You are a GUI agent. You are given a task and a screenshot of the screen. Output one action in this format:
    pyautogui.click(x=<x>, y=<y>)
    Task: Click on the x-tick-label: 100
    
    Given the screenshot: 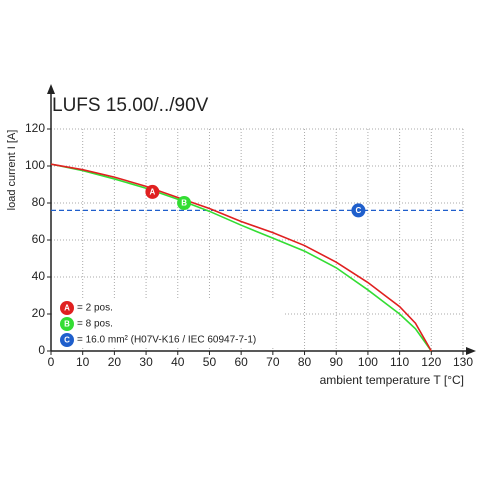 What is the action you would take?
    pyautogui.click(x=368, y=362)
    